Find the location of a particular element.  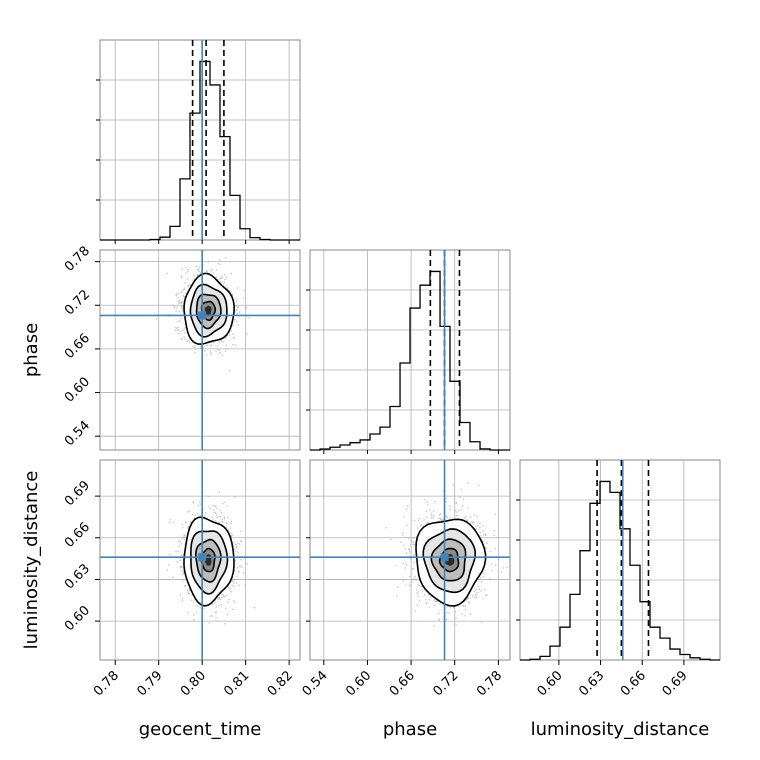

truth-marker is located at coordinates (444, 557).